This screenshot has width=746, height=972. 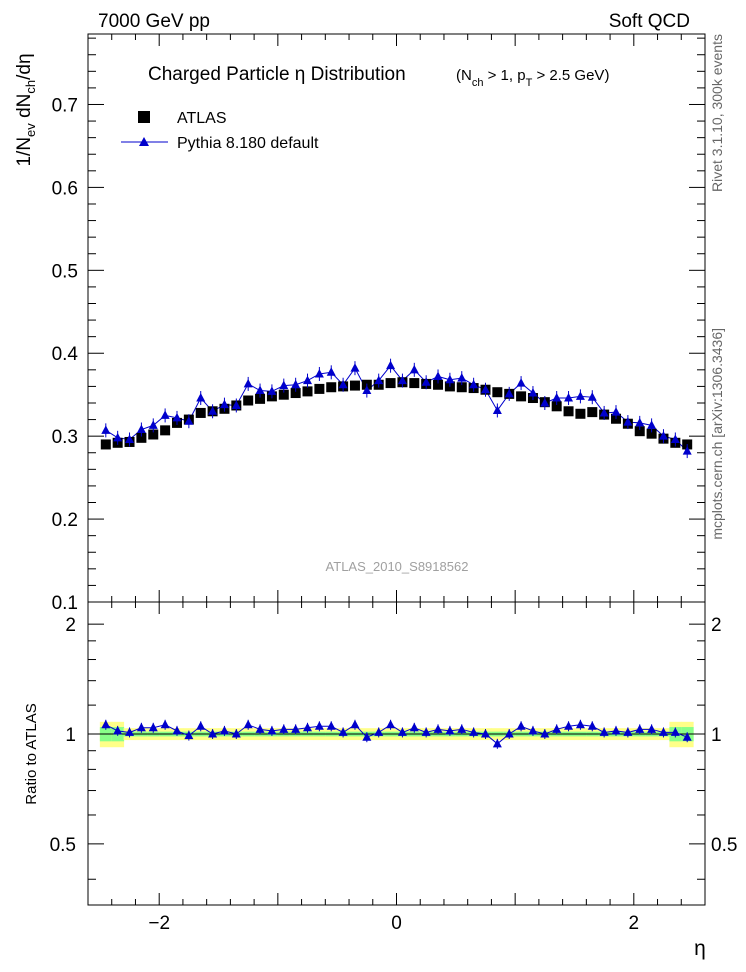 I want to click on rivet-label: Rivet 3.1.10, 300k events, so click(x=717, y=113).